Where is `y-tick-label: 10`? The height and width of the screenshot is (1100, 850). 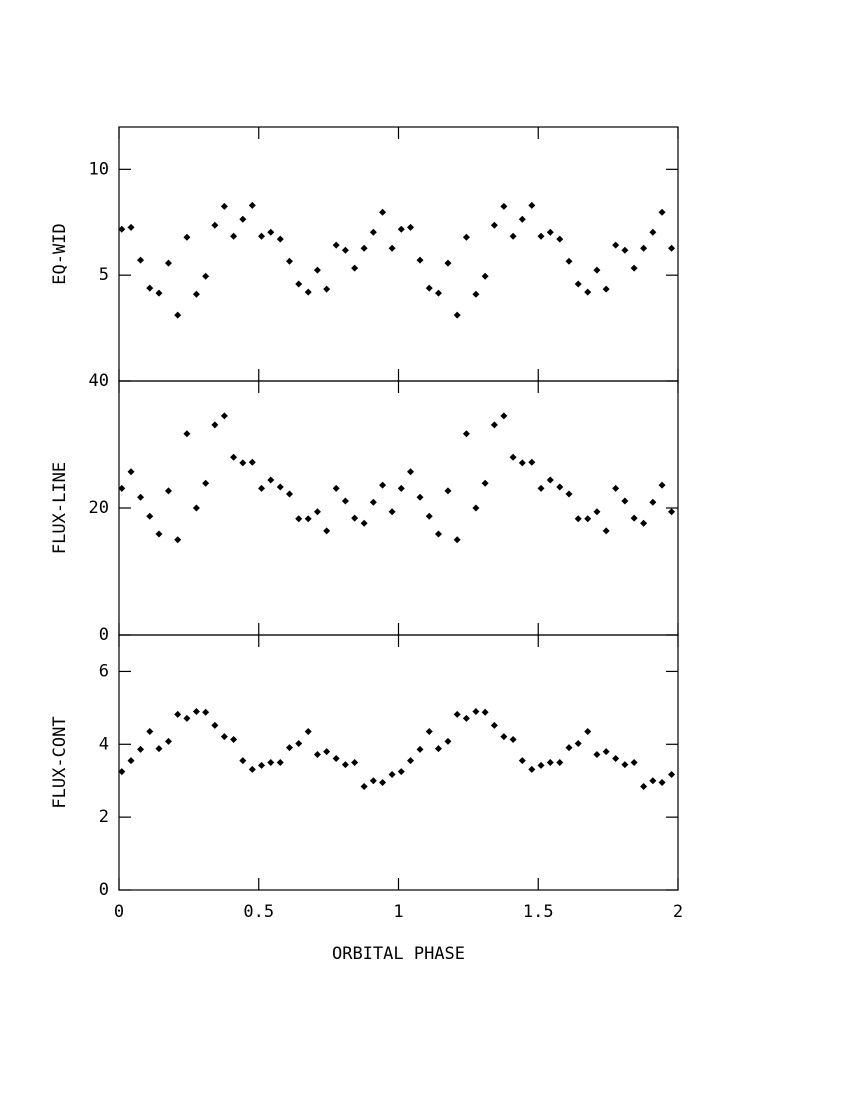
y-tick-label: 10 is located at coordinates (99, 169).